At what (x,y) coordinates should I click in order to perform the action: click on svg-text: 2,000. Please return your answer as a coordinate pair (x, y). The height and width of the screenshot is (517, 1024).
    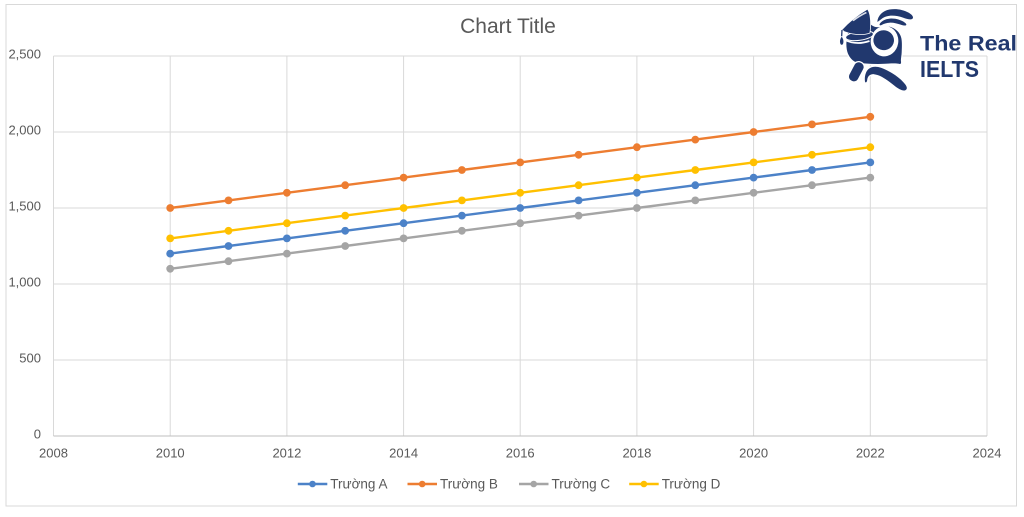
    Looking at the image, I should click on (24, 130).